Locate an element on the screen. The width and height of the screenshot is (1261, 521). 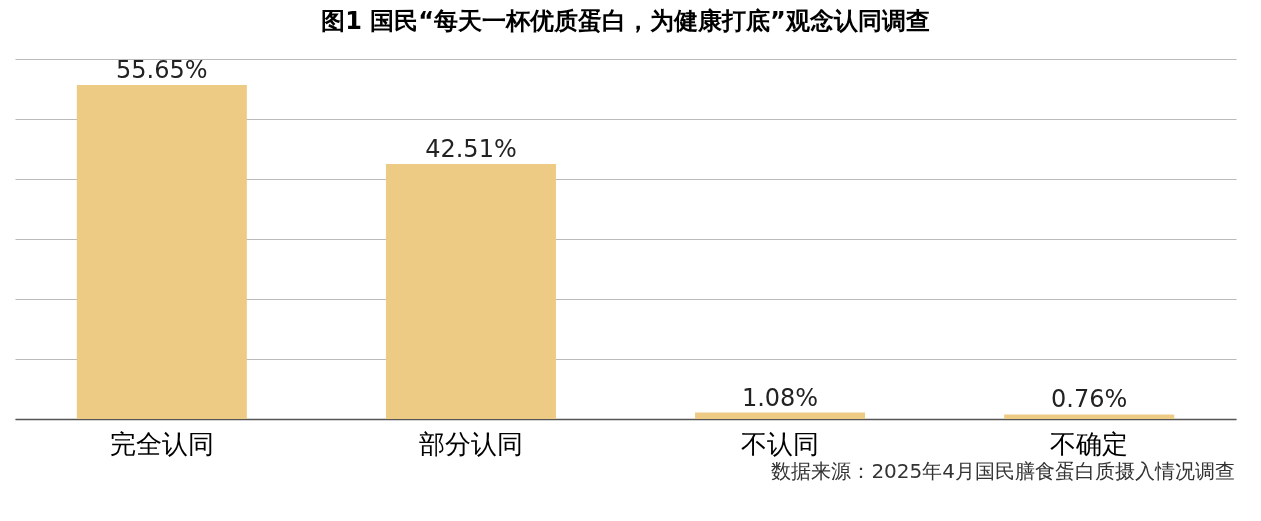
x-tick-label: 不认同 is located at coordinates (780, 443).